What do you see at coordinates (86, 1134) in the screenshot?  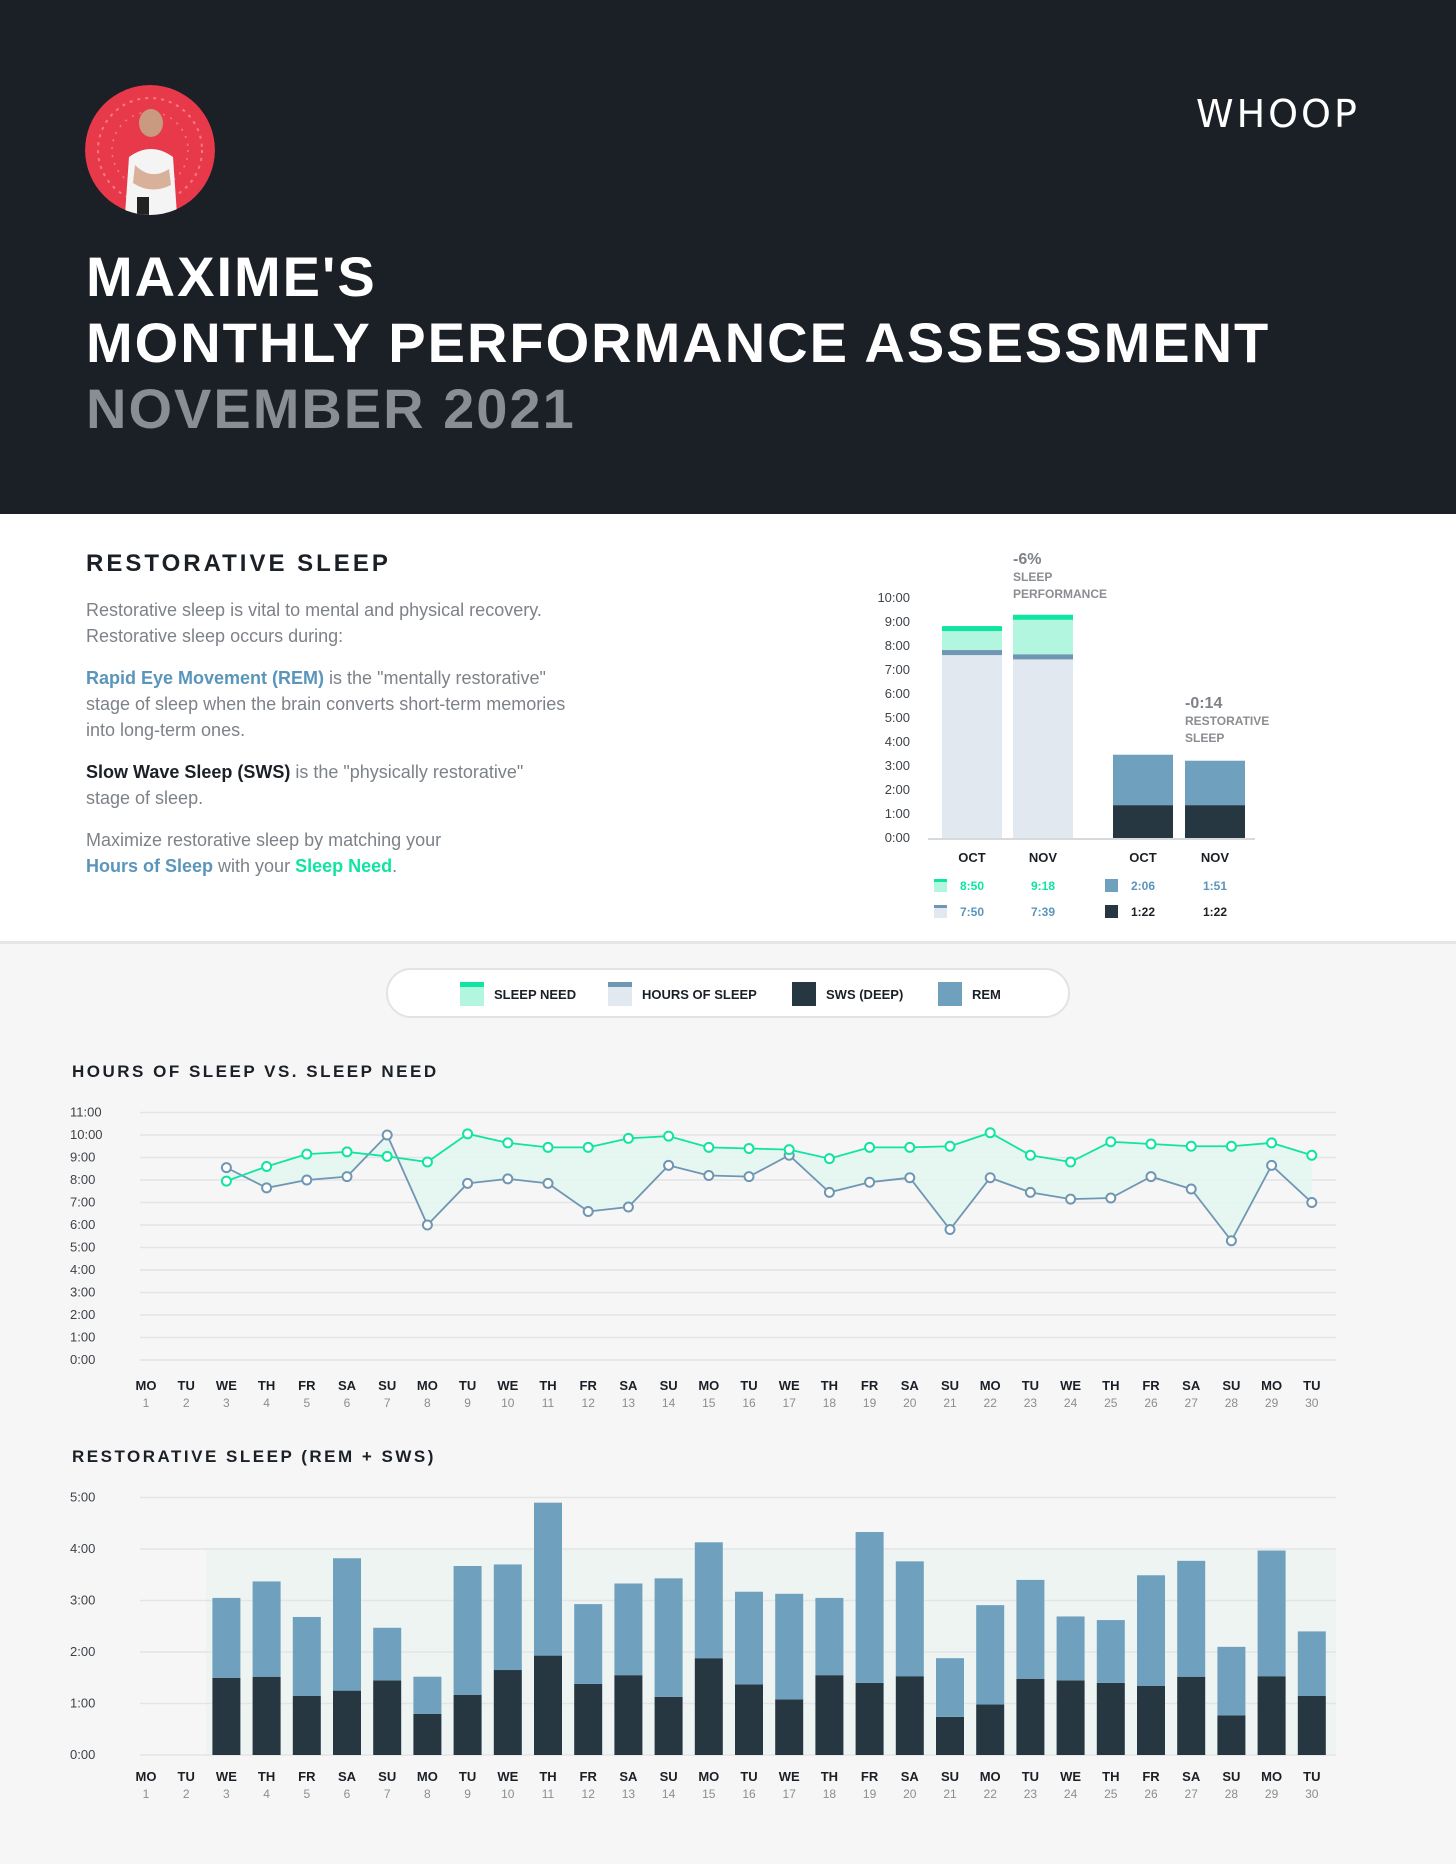 I see `y-tick-label: 10:00` at bounding box center [86, 1134].